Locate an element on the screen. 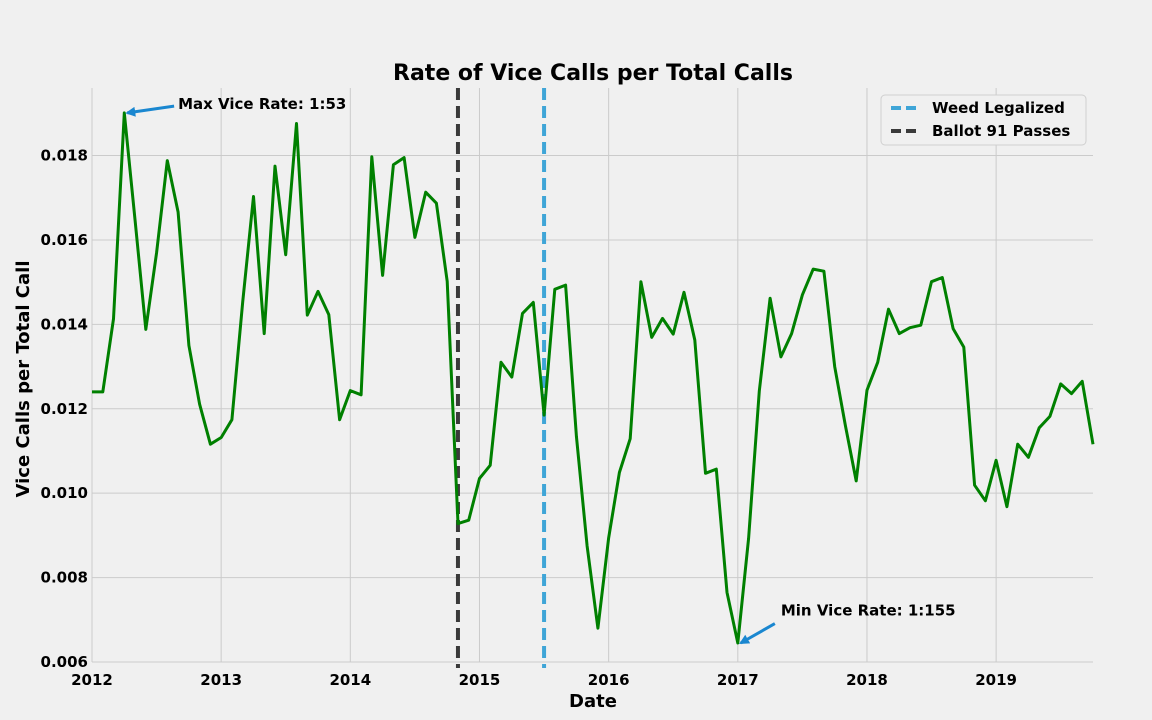 The image size is (1152, 720). y-tick-label: 0.016 is located at coordinates (64, 240).